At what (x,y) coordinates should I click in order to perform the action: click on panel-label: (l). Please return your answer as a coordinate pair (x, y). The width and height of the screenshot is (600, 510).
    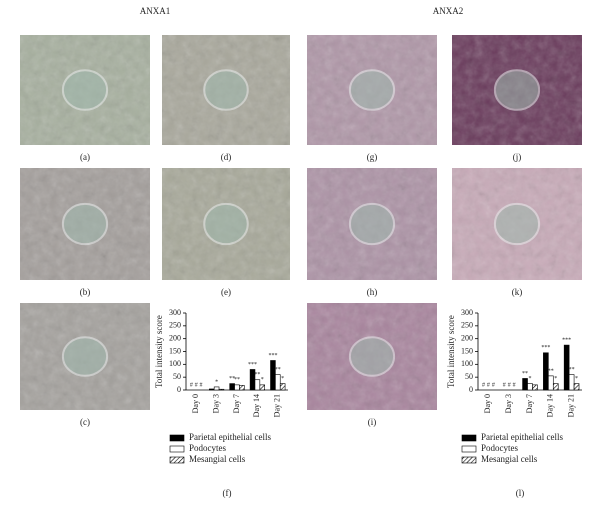
    Looking at the image, I should click on (520, 493).